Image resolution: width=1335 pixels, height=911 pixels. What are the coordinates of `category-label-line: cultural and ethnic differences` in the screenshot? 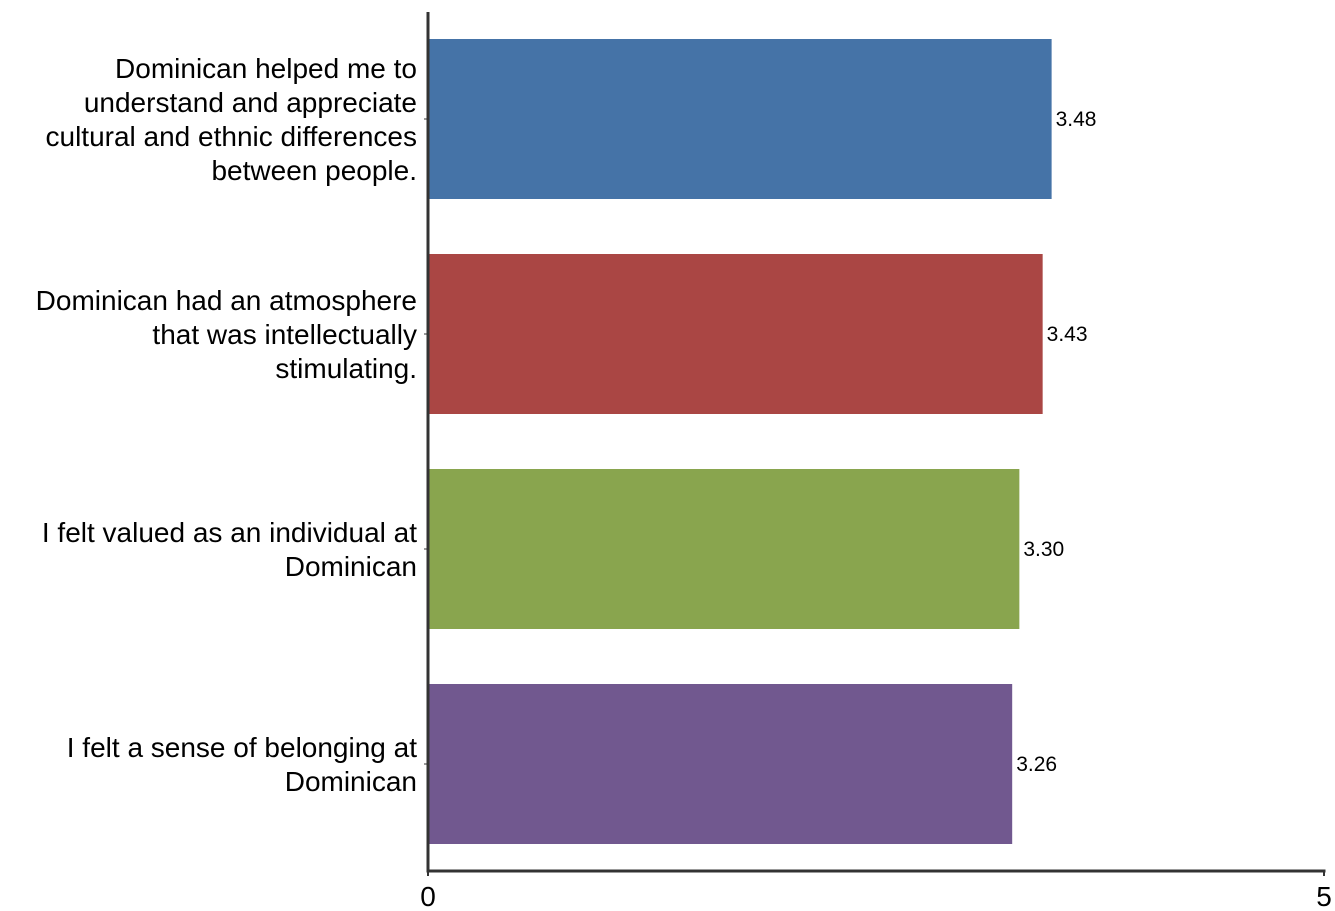 It's located at (232, 136).